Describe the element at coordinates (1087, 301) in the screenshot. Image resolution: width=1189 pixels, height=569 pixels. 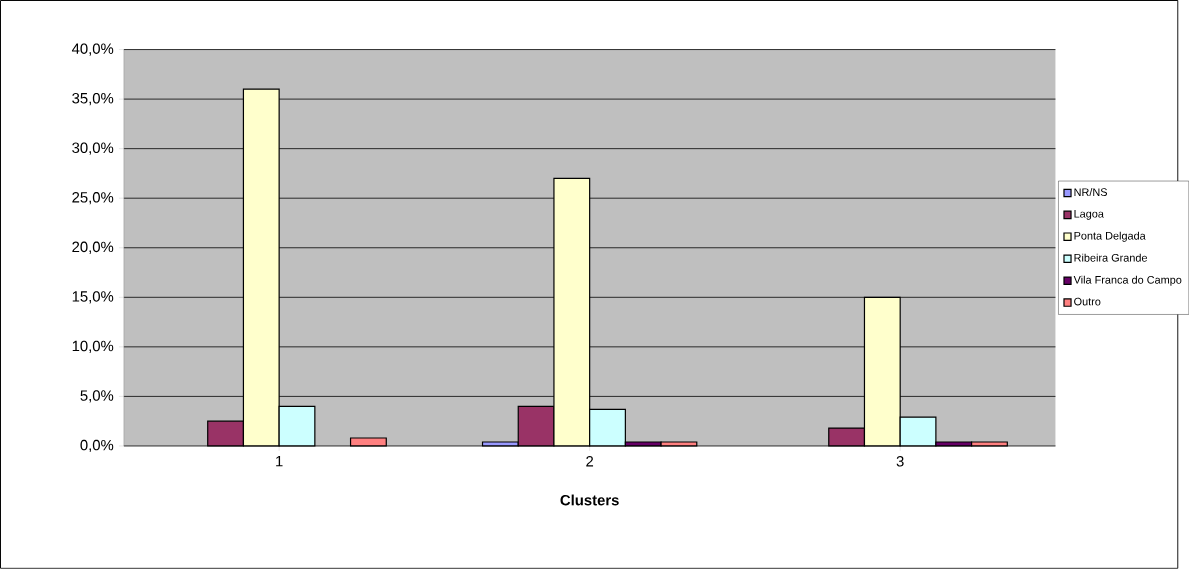
I see `legend-label: Outro` at that location.